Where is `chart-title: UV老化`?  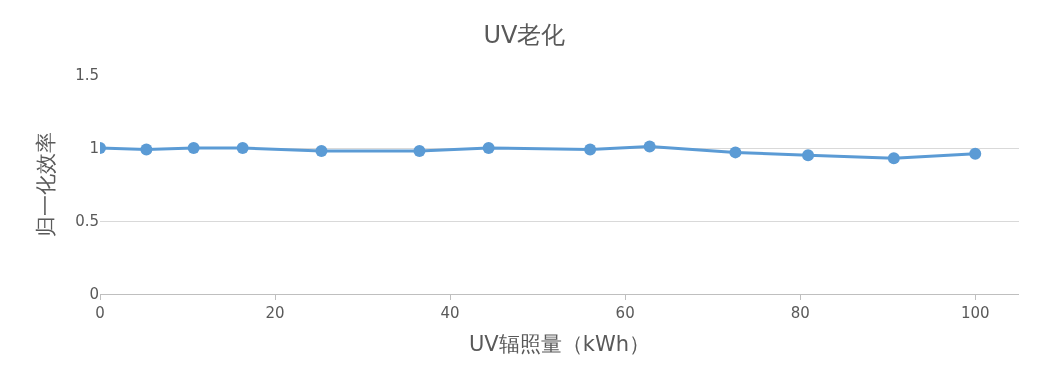
chart-title: UV老化 is located at coordinates (524, 34).